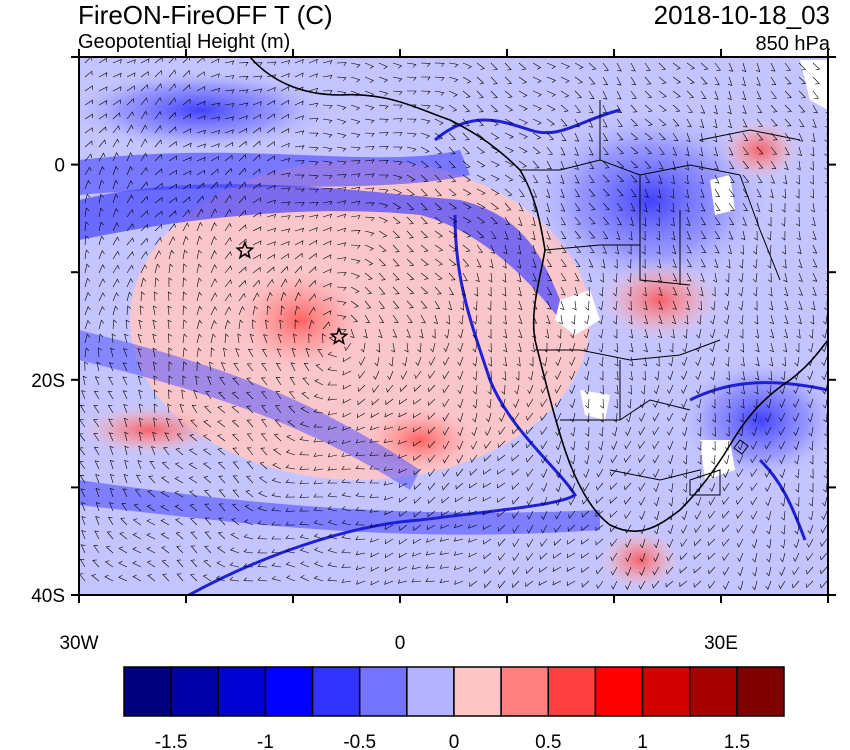 This screenshot has width=850, height=750. I want to click on colorbar-label: 1, so click(642, 741).